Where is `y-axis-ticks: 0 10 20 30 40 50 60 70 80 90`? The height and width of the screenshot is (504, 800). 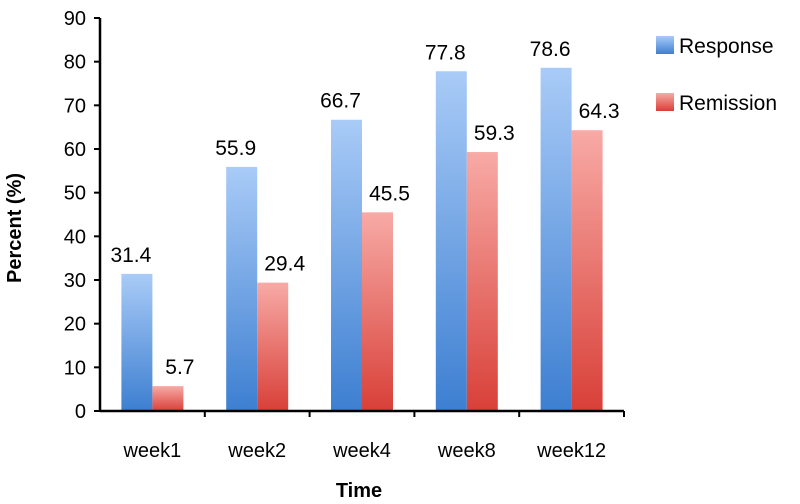 y-axis-ticks: 0 10 20 30 40 50 60 70 80 90 is located at coordinates (82, 215).